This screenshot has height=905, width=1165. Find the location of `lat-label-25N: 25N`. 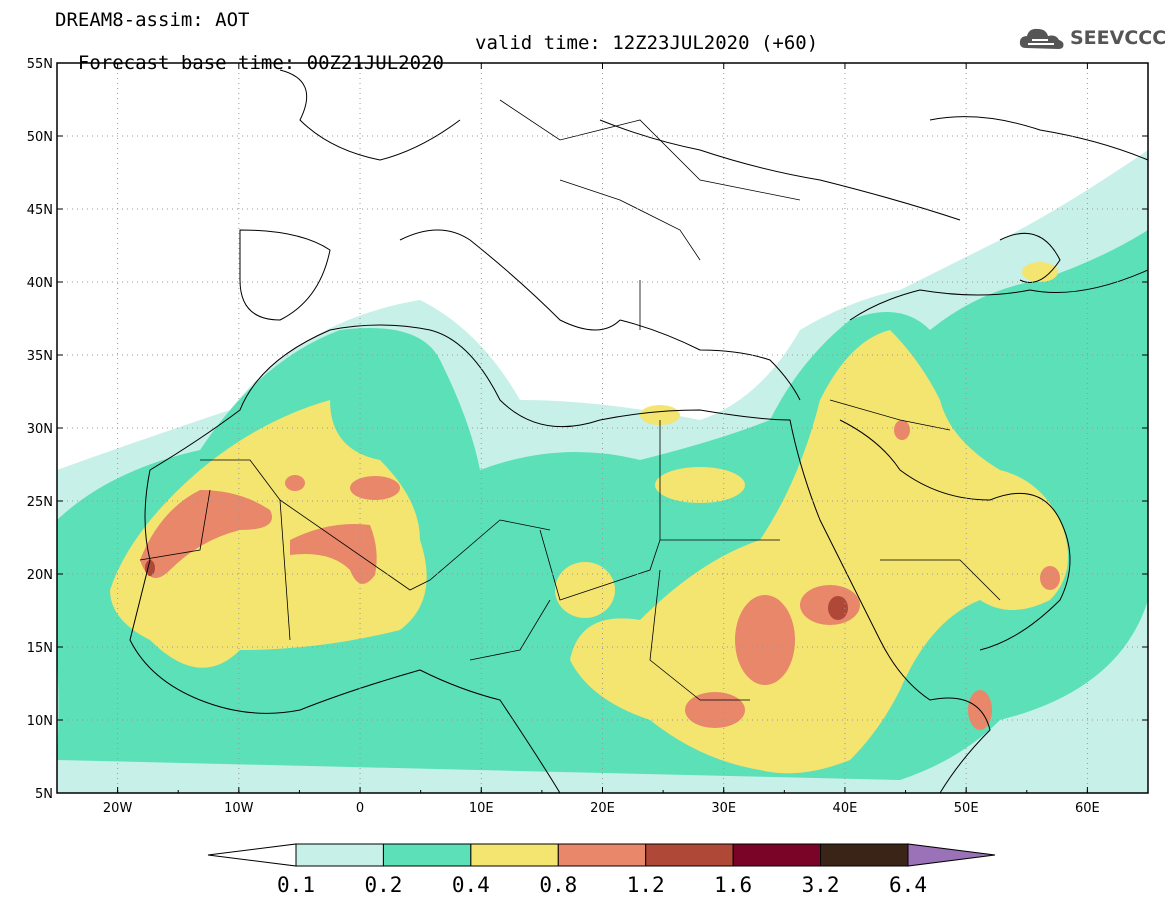

lat-label-25N: 25N is located at coordinates (40, 502).